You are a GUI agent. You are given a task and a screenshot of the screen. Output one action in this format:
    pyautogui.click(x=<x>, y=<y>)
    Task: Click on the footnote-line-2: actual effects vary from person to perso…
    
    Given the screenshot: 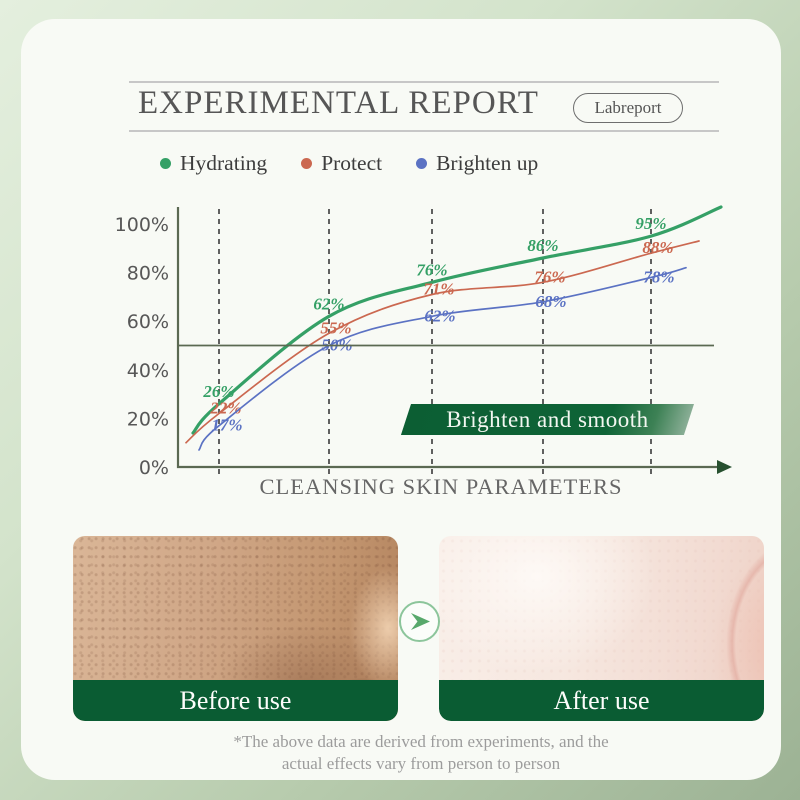 What is the action you would take?
    pyautogui.click(x=421, y=763)
    